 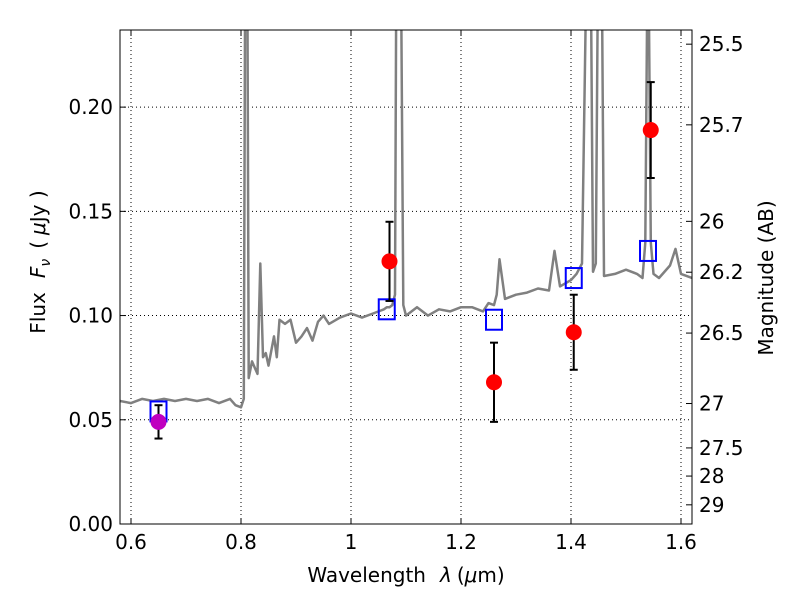 I want to click on x-axis-unit-rest: m), so click(x=490, y=575).